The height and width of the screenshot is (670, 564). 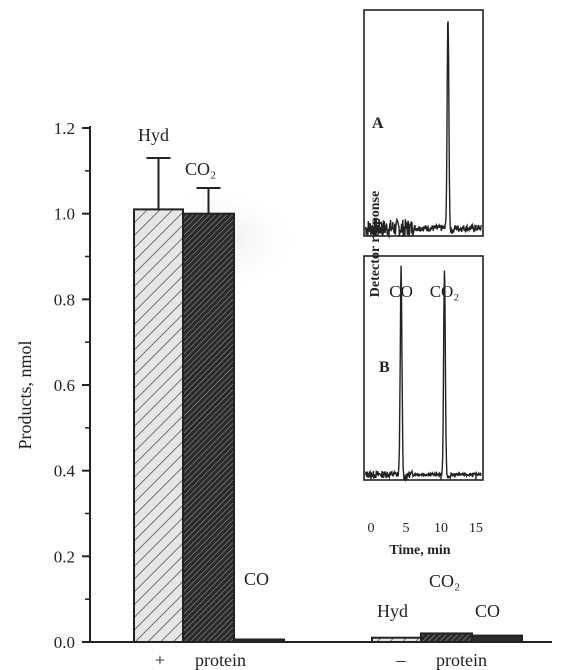 I want to click on y-tick-label: 0.8, so click(x=64, y=299).